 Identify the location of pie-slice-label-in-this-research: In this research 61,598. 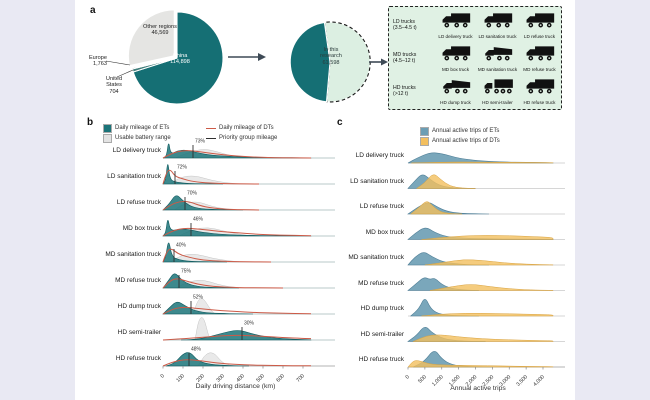
(331, 56).